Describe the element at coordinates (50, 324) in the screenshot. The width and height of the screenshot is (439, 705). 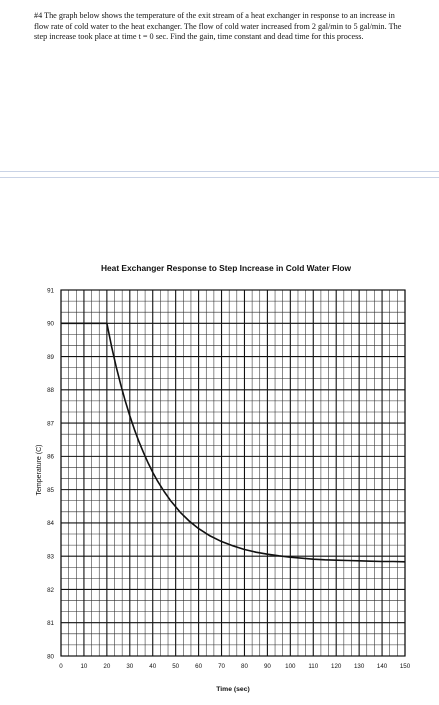
I see `y-tick-label: 90` at that location.